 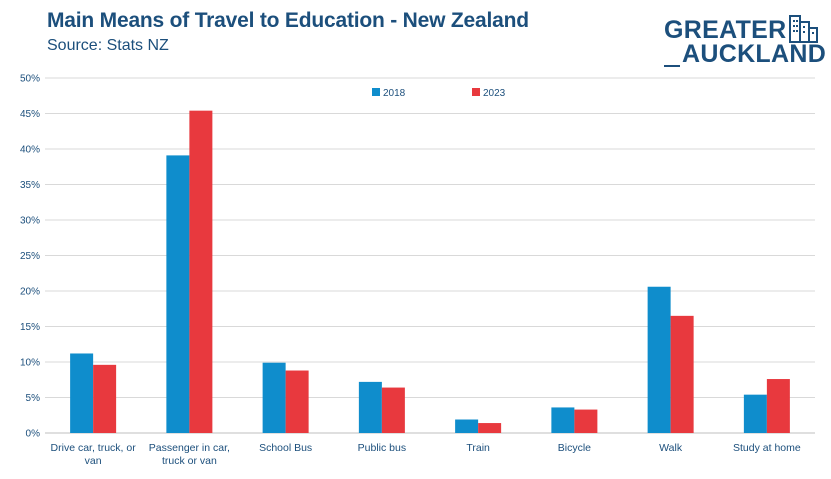 What do you see at coordinates (671, 448) in the screenshot?
I see `x-category-label: Walk` at bounding box center [671, 448].